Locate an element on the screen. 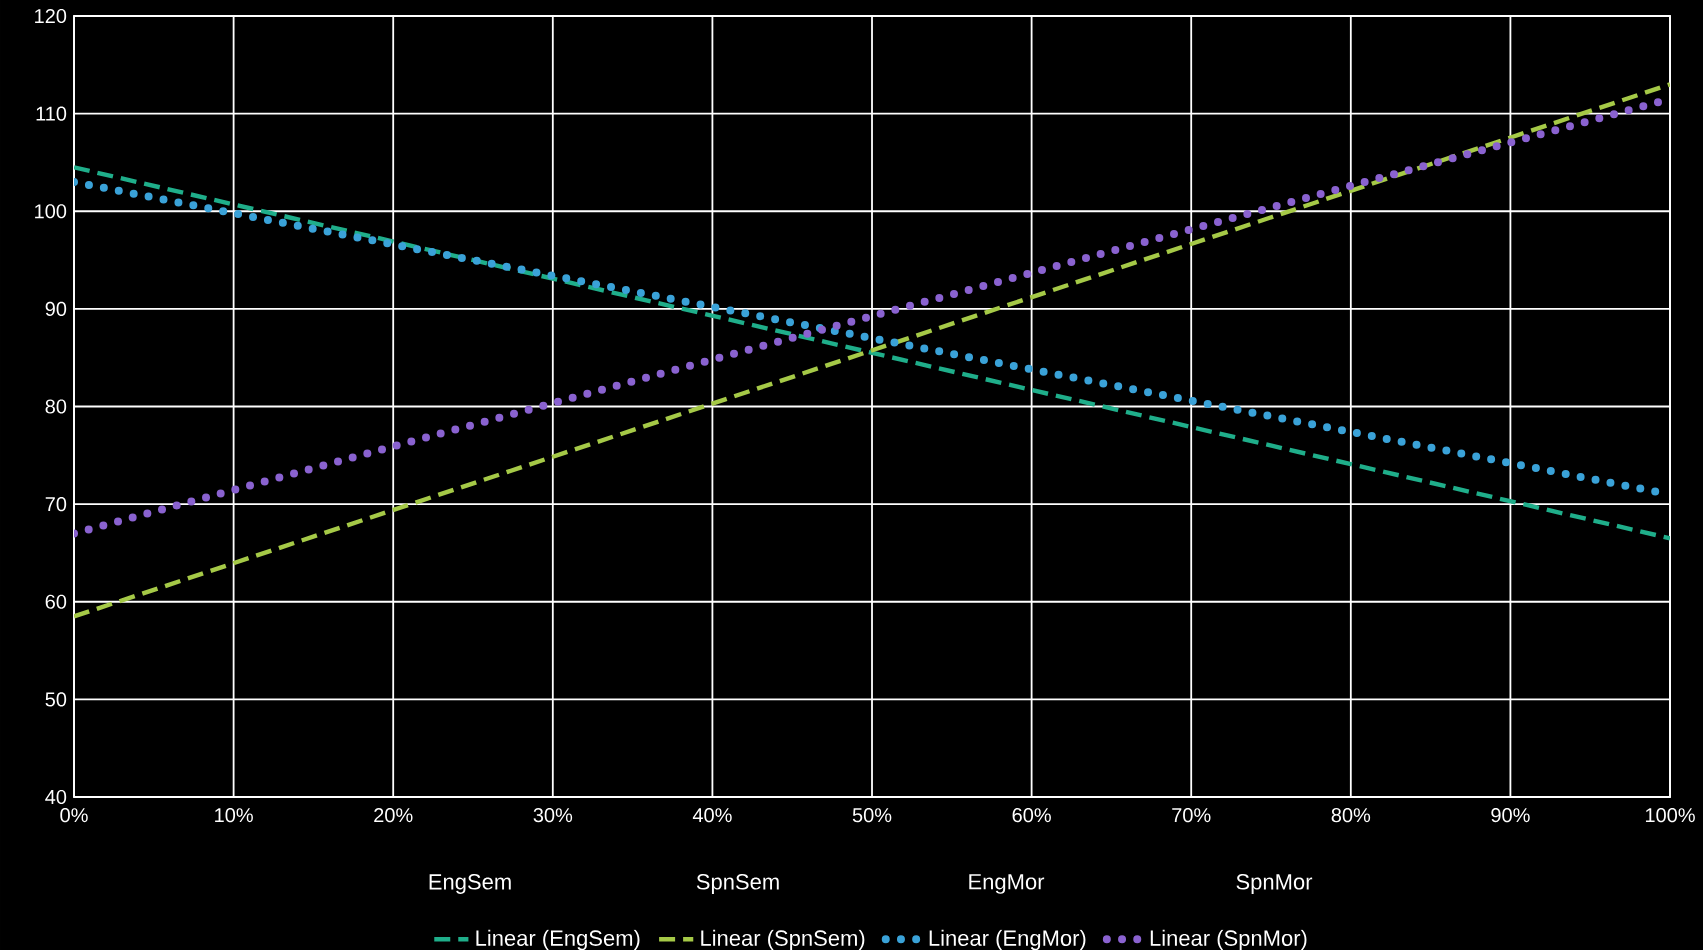 The image size is (1703, 950). x-tick-label: 70% is located at coordinates (1191, 815).